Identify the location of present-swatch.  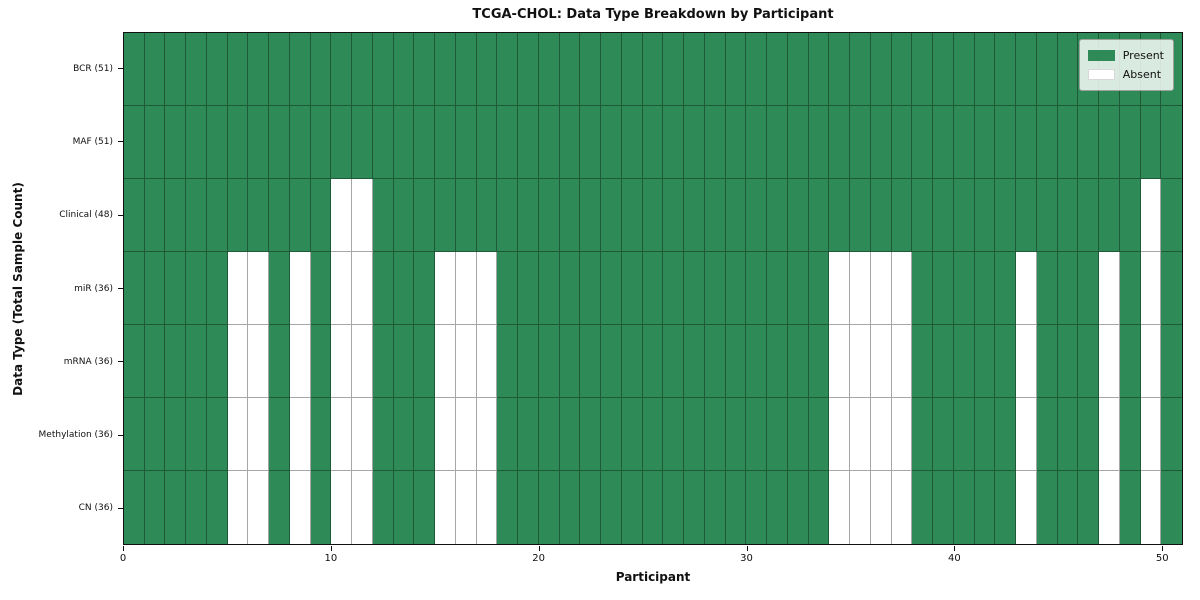
(1101, 55).